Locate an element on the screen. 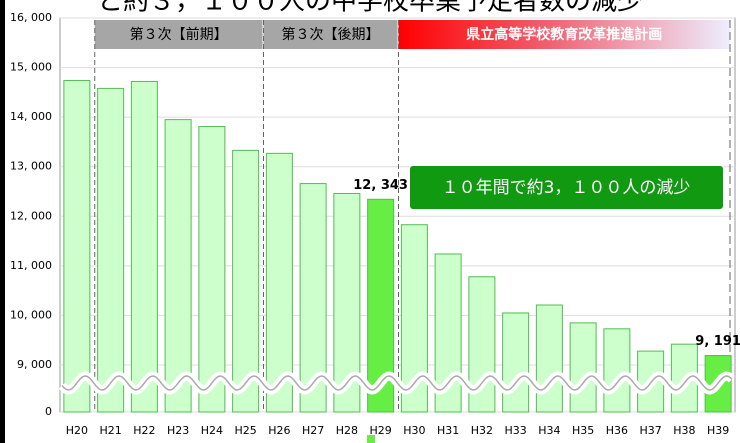 The height and width of the screenshot is (443, 740). y-tick-label: 10, 000 is located at coordinates (31, 314).